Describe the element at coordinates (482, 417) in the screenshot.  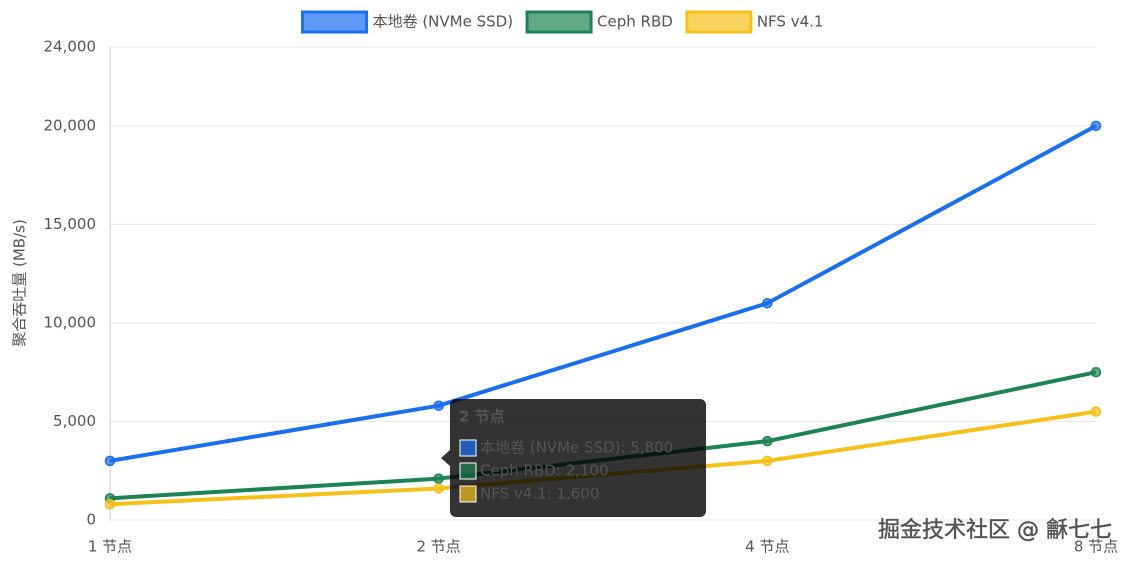
I see `tooltip-title: 2 节点` at that location.